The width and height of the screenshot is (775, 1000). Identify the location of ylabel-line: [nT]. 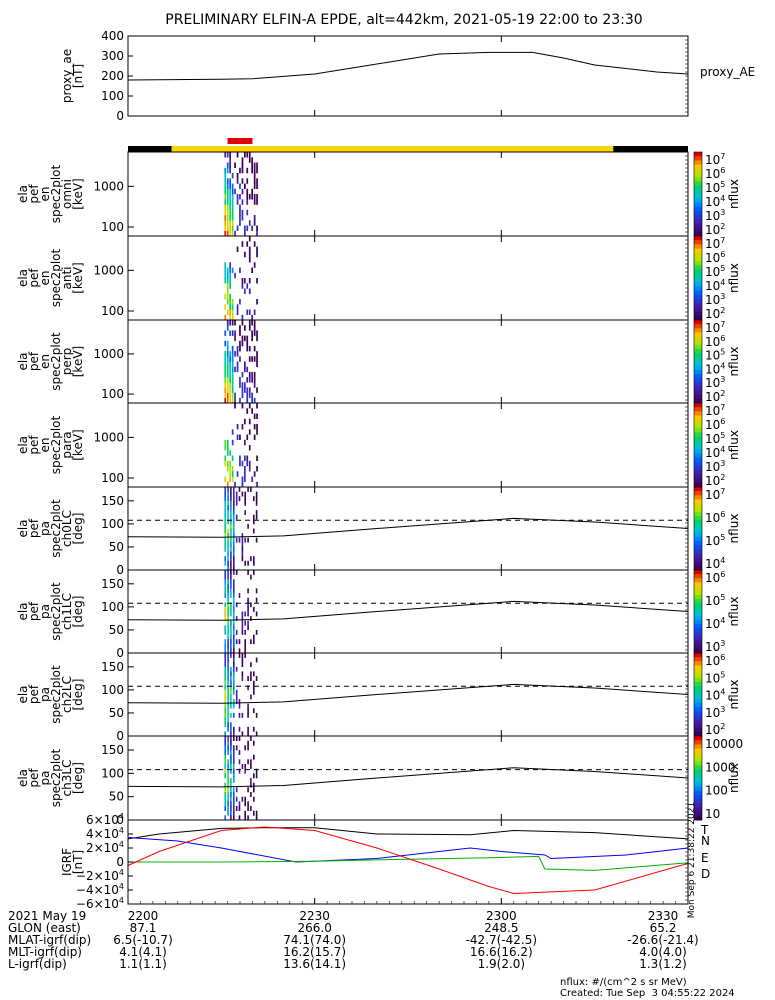
(78, 862).